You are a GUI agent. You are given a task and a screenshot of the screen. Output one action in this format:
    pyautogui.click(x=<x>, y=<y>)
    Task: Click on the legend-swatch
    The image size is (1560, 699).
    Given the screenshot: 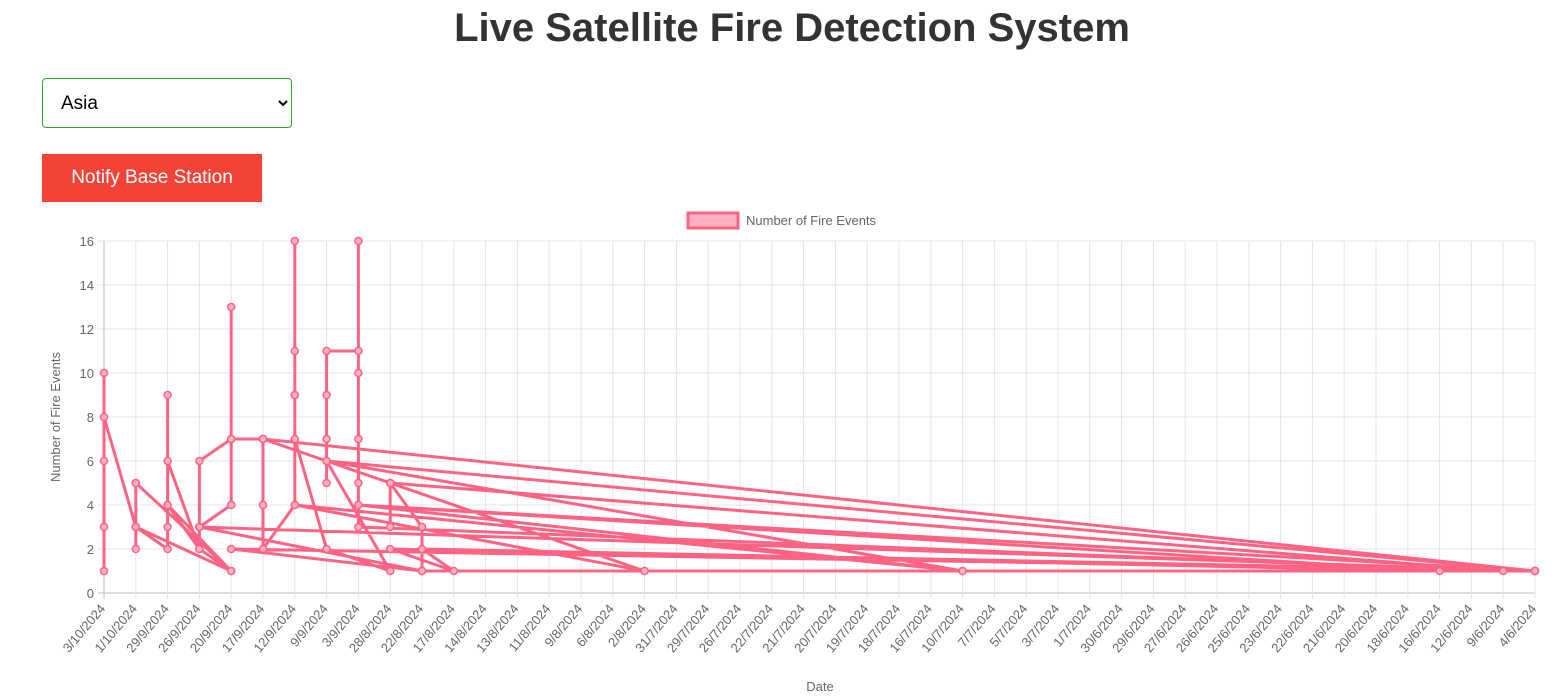 What is the action you would take?
    pyautogui.click(x=713, y=220)
    